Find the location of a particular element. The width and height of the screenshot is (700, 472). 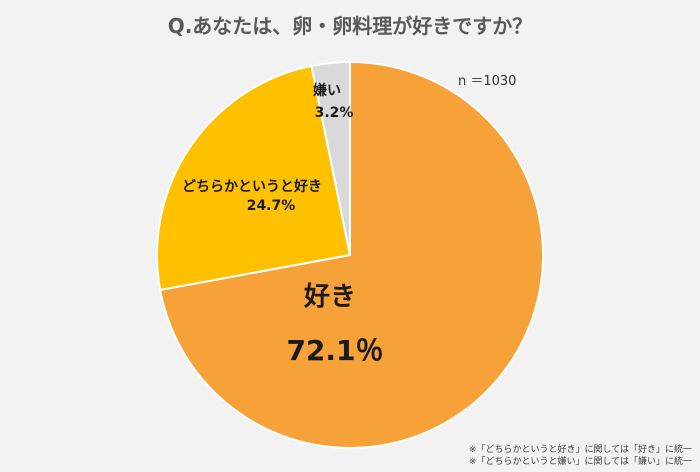

slice-value-label: 72.1％ is located at coordinates (334, 350).